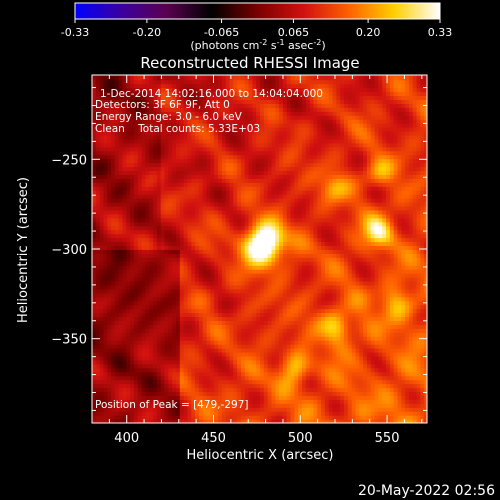 The width and height of the screenshot is (500, 500). I want to click on annotation-clean-counts: Clean Total counts: 5.33E+03, so click(177, 129).